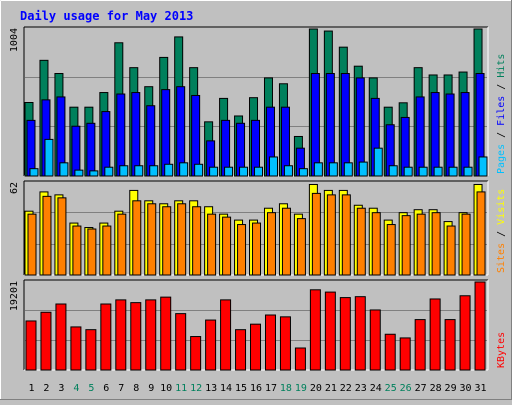 The image size is (512, 405). I want to click on x-tick-label: 27, so click(421, 388).